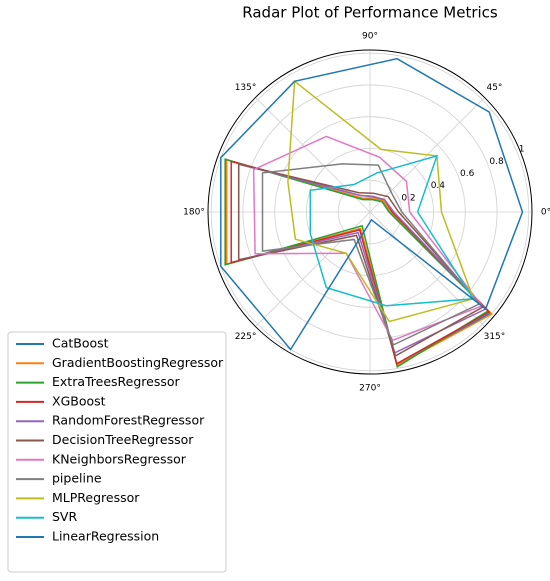 This screenshot has height=581, width=550. I want to click on legend-label: RandomForestRegressor, so click(128, 420).